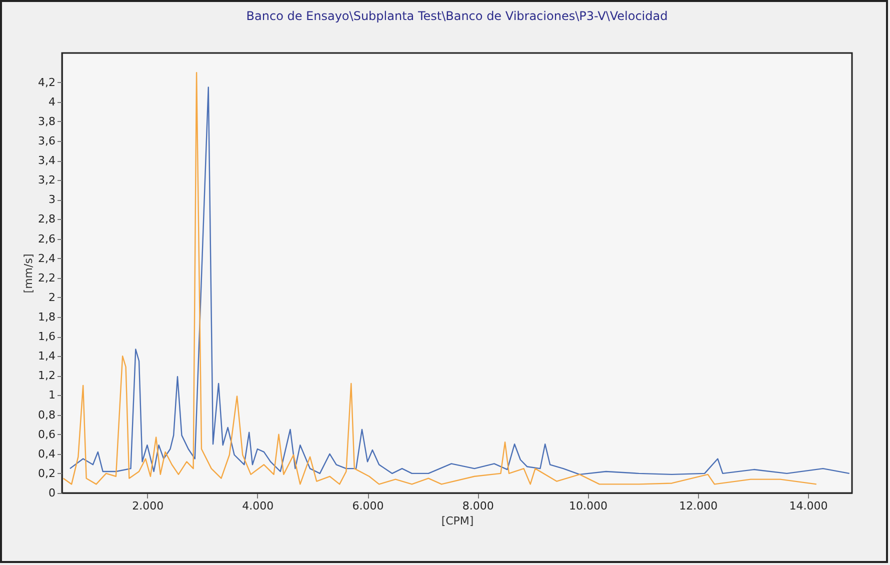  Describe the element at coordinates (47, 356) in the screenshot. I see `y-tick-label: 1,4` at that location.